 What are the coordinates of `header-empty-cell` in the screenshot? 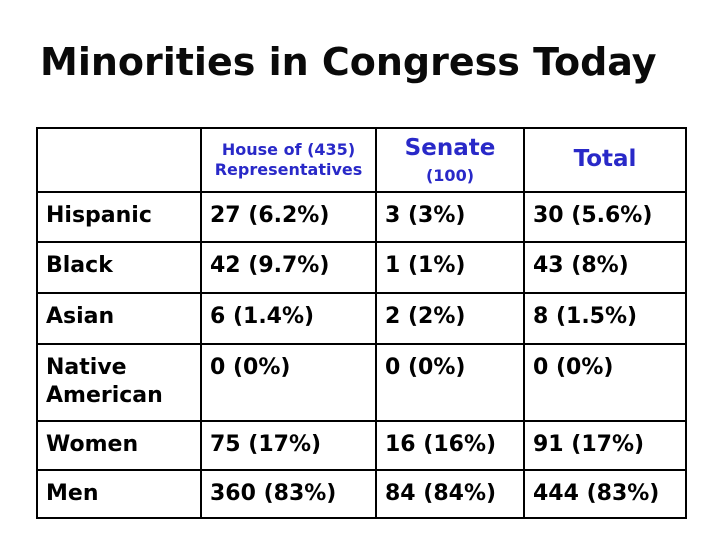 It's located at (119, 160).